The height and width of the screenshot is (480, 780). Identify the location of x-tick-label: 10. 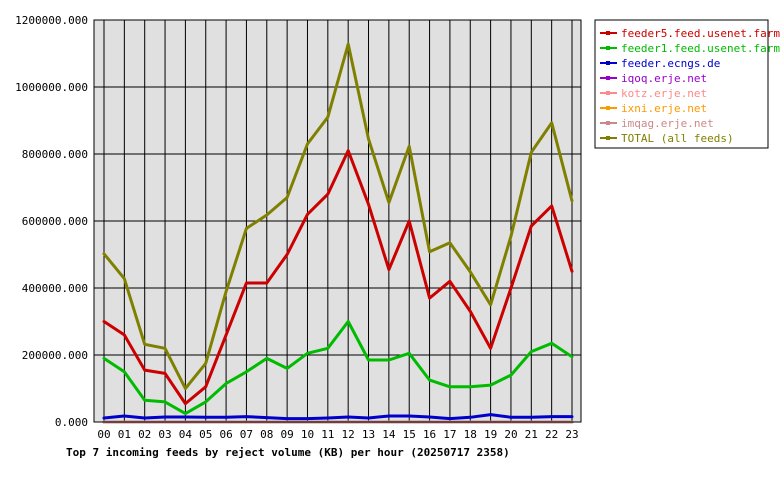
(307, 434).